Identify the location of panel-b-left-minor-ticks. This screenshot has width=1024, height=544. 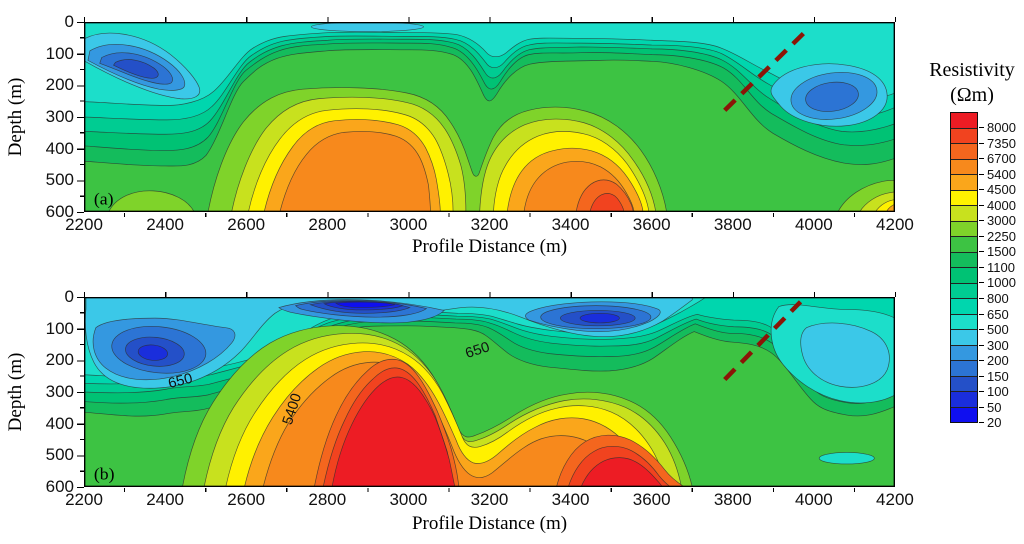
(82, 393).